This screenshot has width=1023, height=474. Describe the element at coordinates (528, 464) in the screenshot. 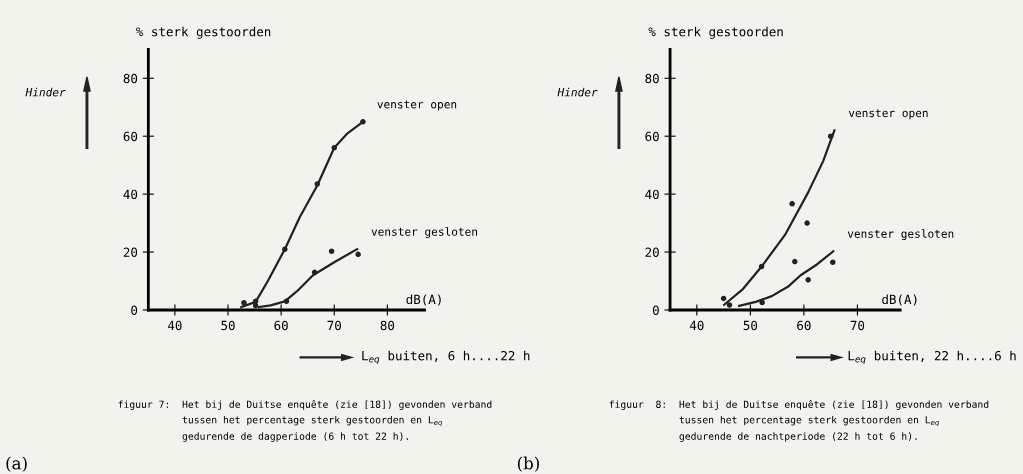

I see `text: (b)` at that location.